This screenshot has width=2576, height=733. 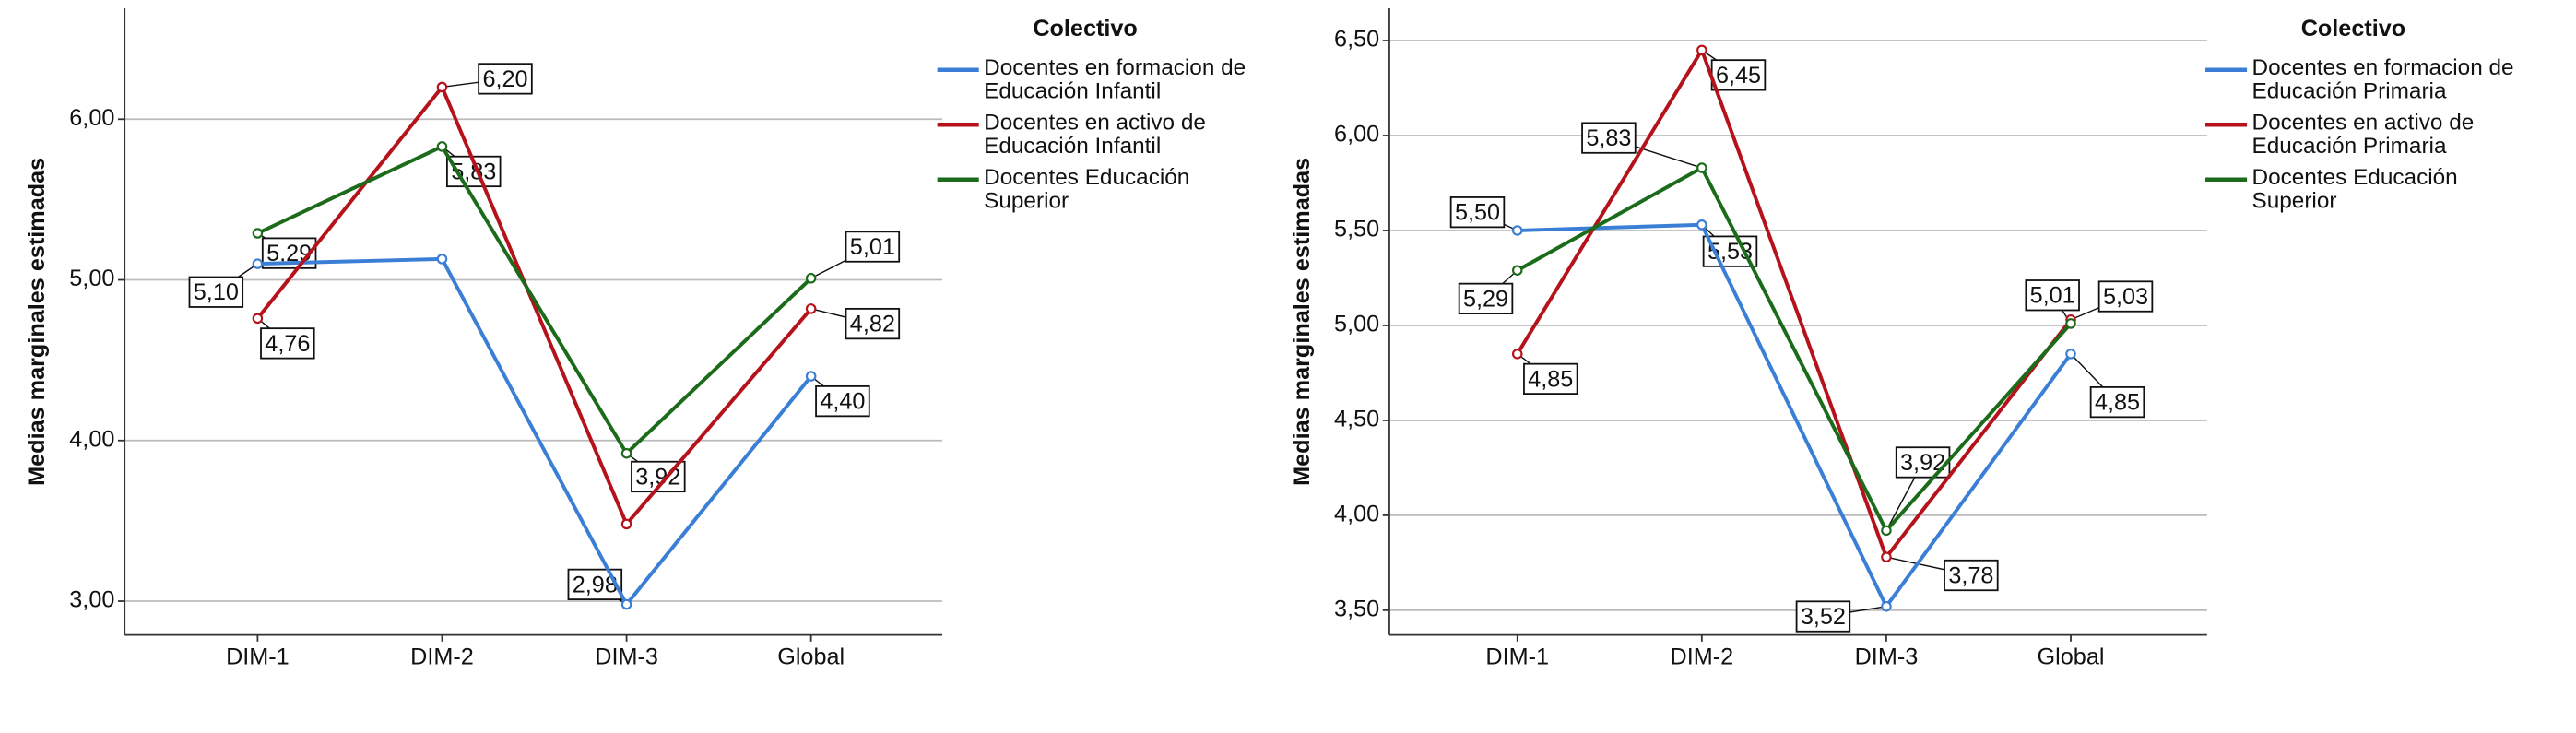 What do you see at coordinates (1356, 230) in the screenshot?
I see `y-tick-label: 5,50` at bounding box center [1356, 230].